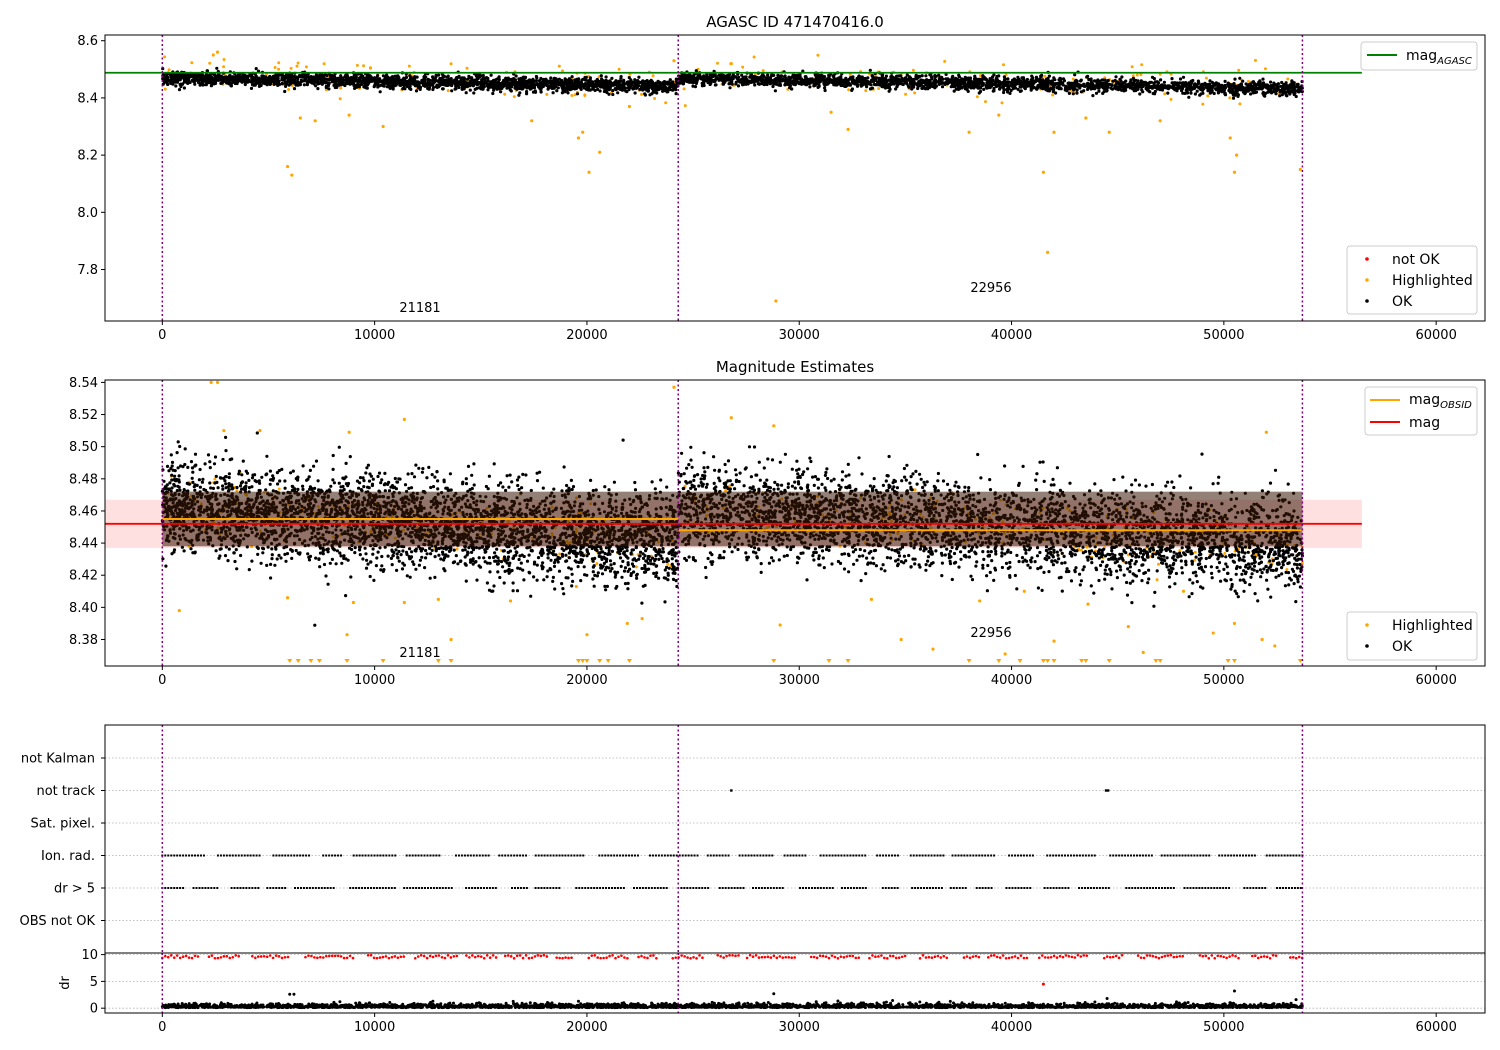 The image size is (1500, 1050). I want to click on legend-label-highlighted: Highlighted, so click(1432, 281).